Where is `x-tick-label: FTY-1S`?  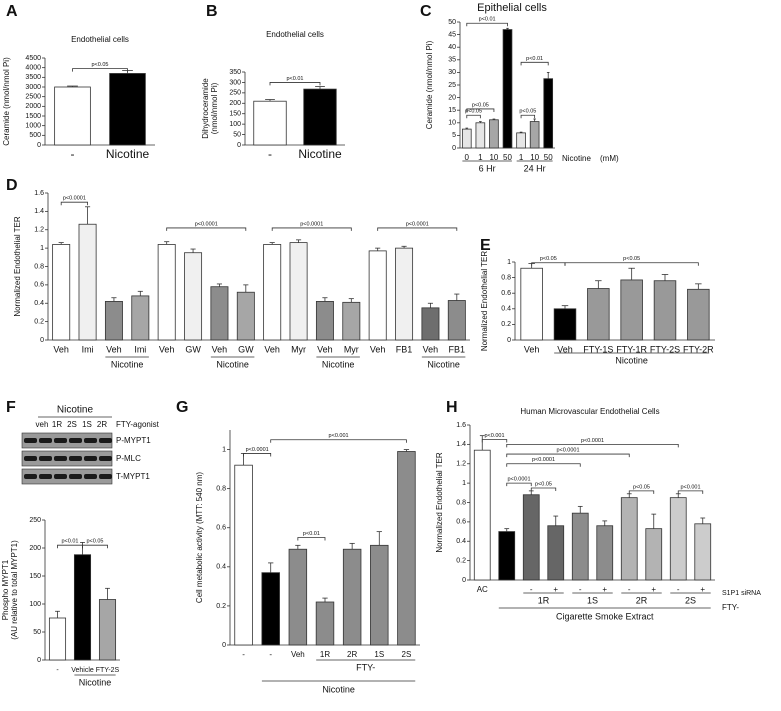 x-tick-label: FTY-1S is located at coordinates (598, 349).